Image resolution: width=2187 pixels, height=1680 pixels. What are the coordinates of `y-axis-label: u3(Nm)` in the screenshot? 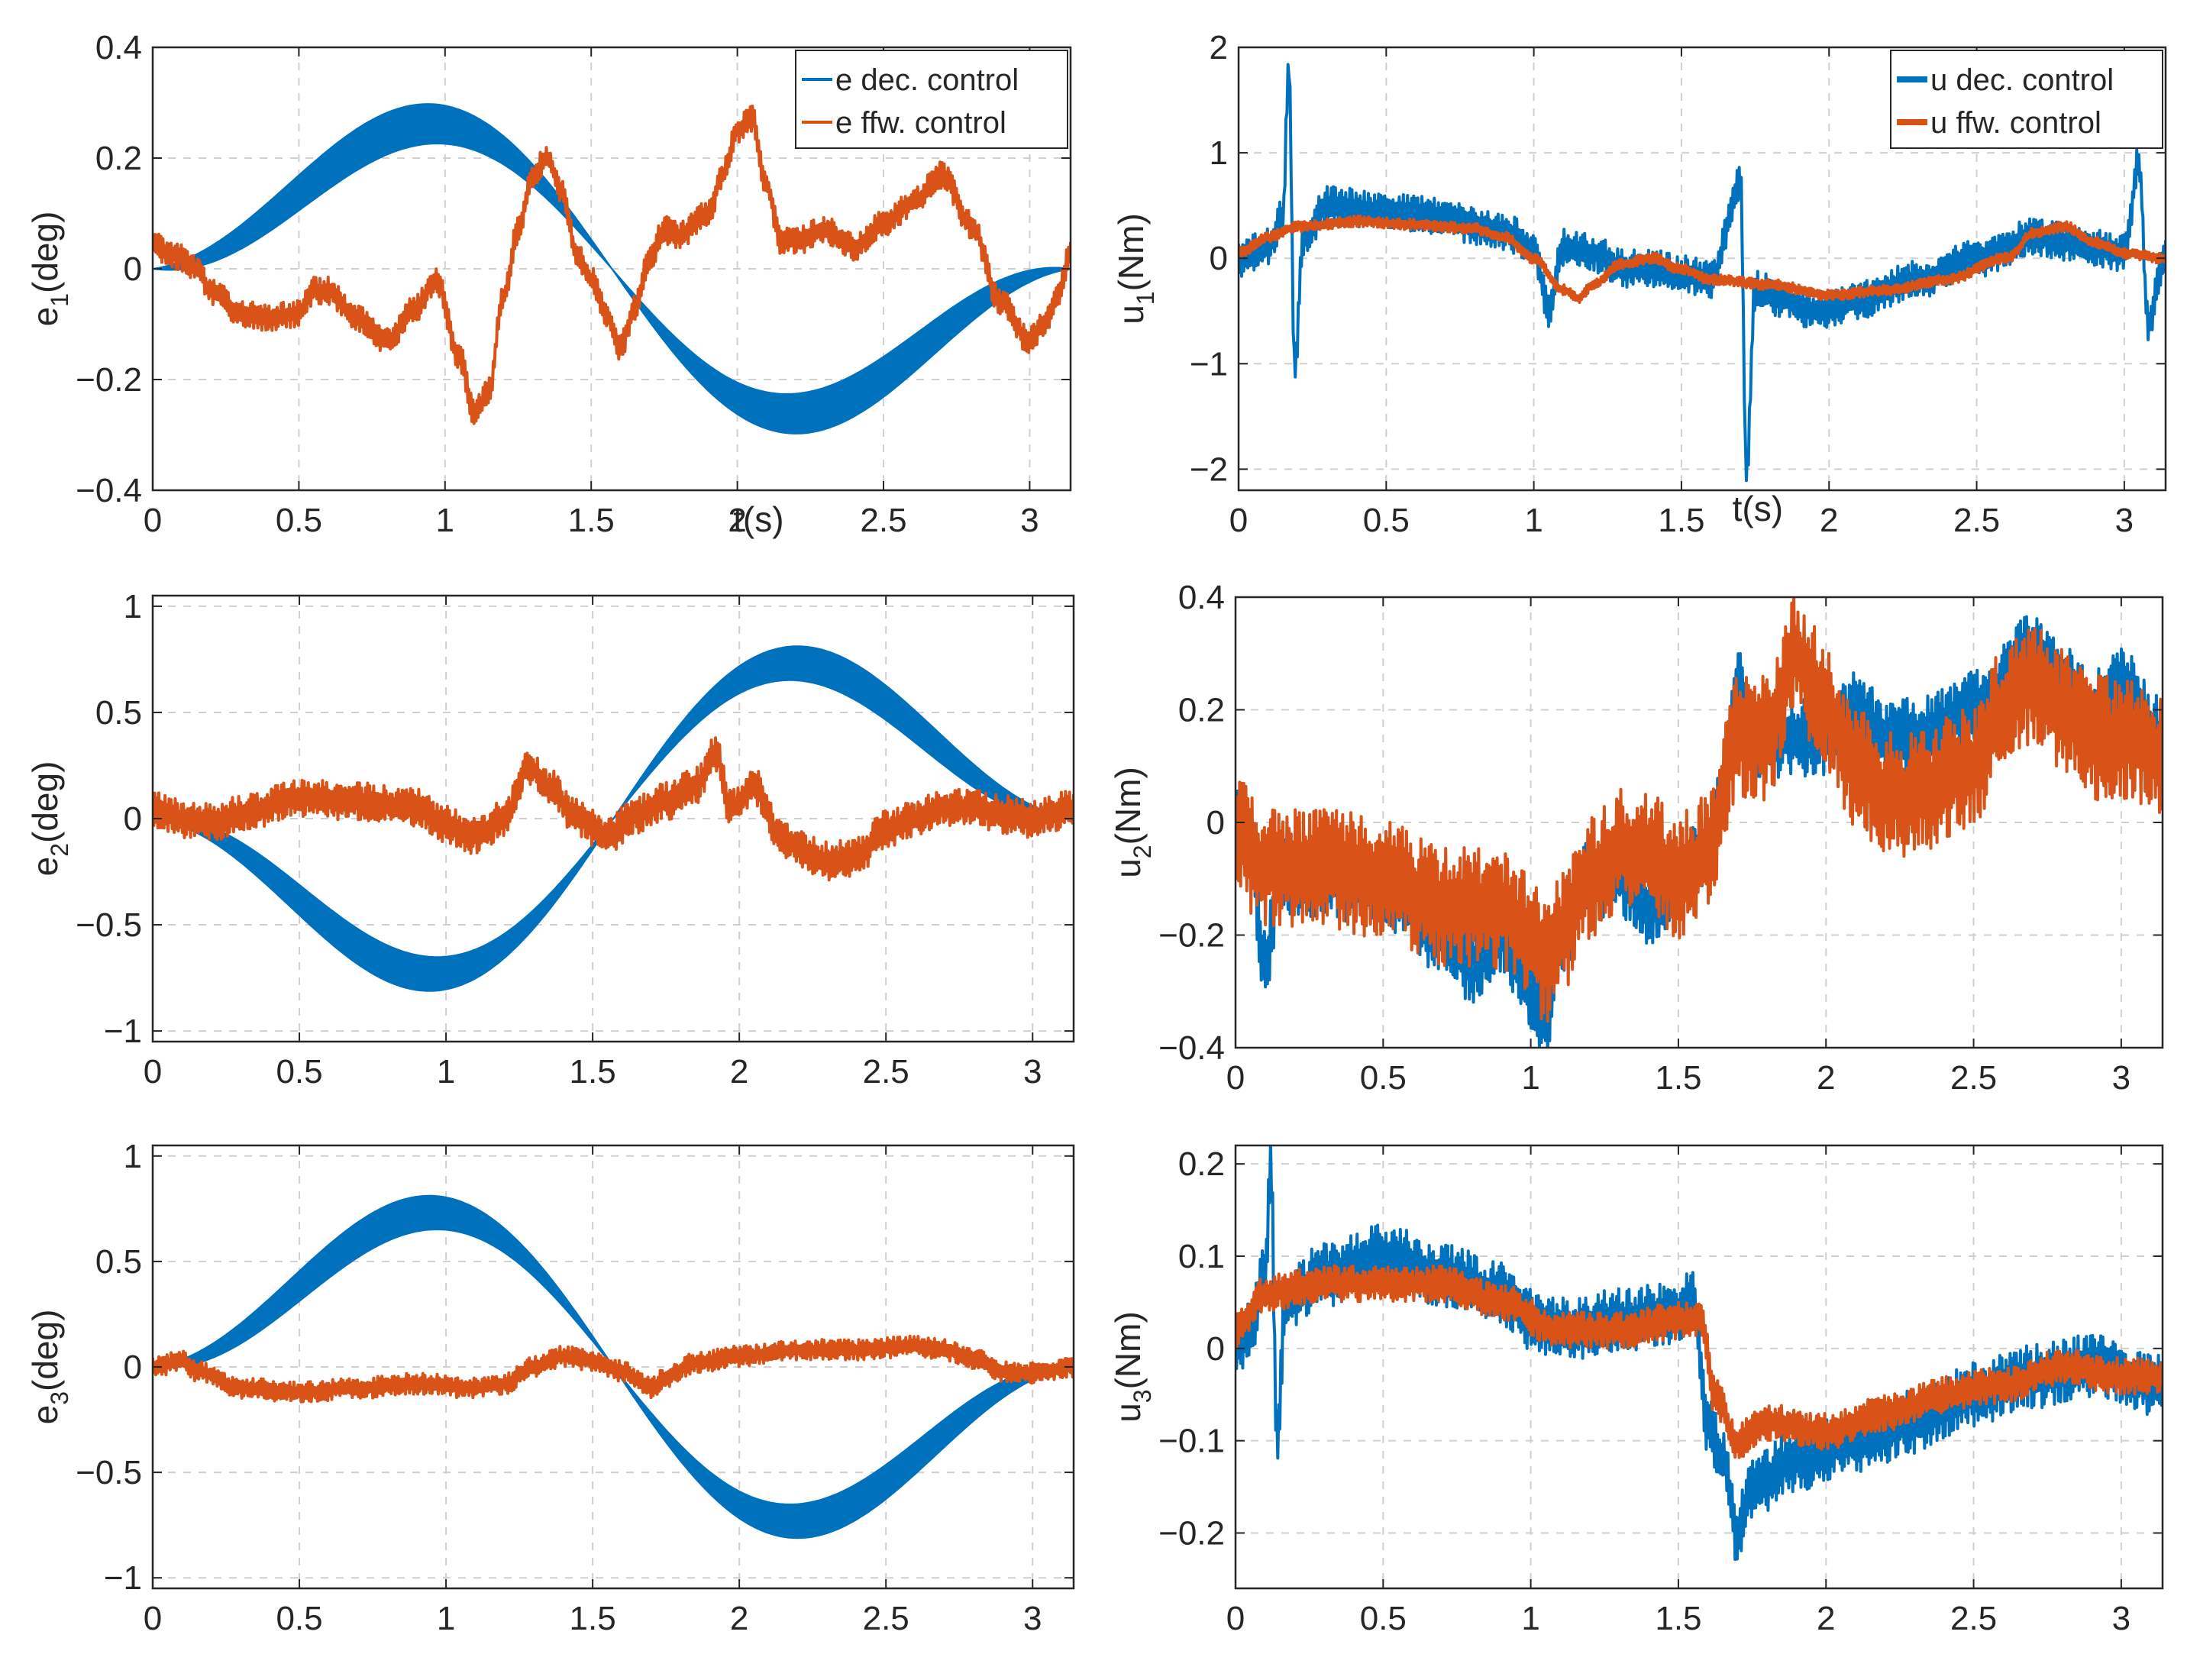 It's located at (1132, 1367).